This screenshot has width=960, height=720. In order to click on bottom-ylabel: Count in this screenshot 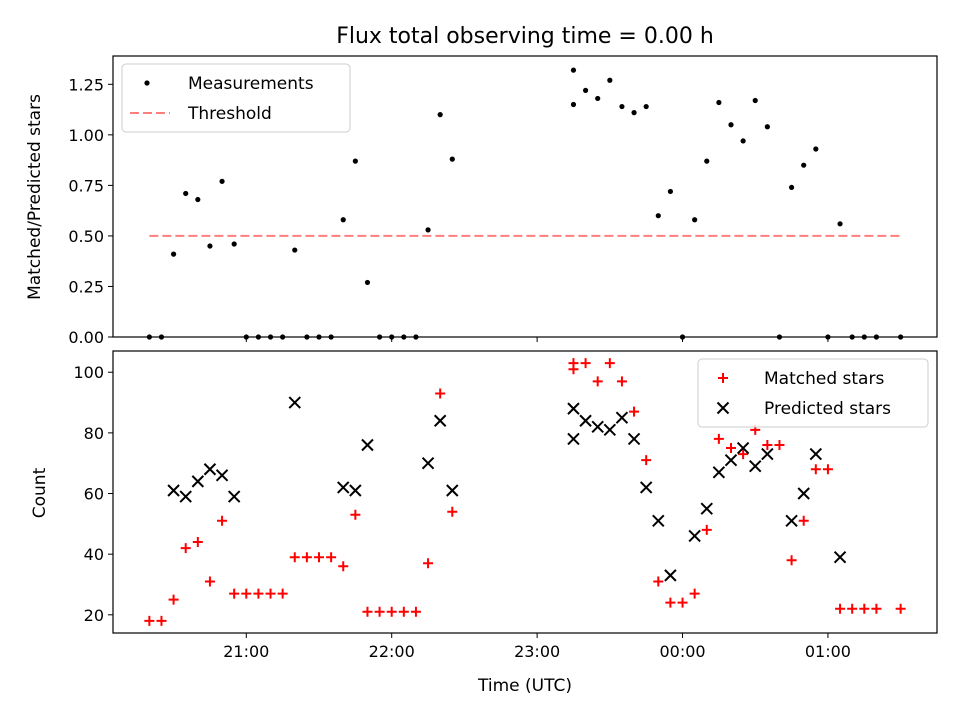, I will do `click(40, 492)`.